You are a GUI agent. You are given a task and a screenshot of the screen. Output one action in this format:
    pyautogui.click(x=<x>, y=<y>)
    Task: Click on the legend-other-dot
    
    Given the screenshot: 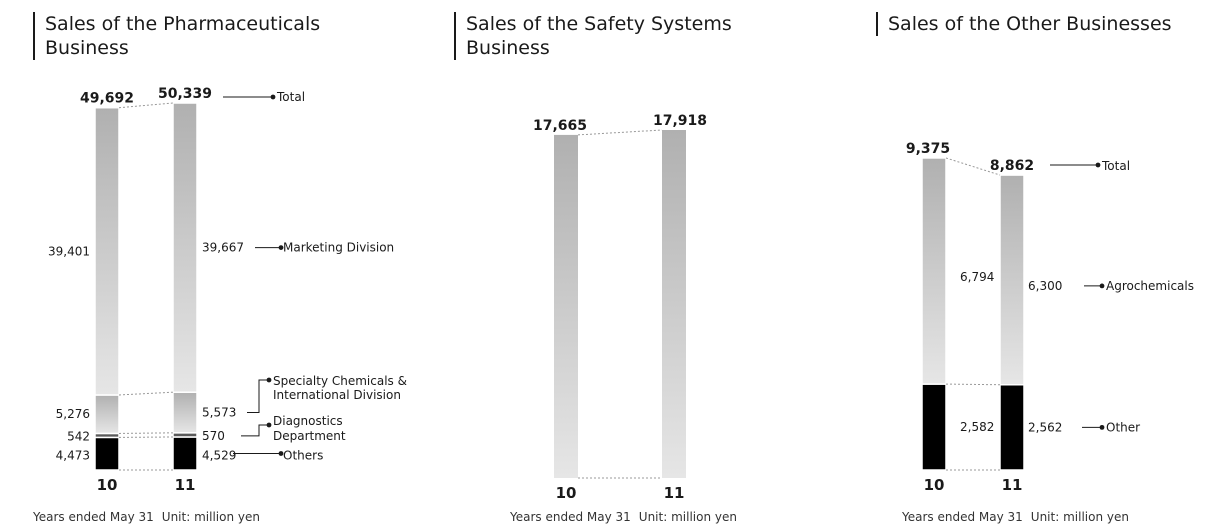 What is the action you would take?
    pyautogui.click(x=1102, y=427)
    